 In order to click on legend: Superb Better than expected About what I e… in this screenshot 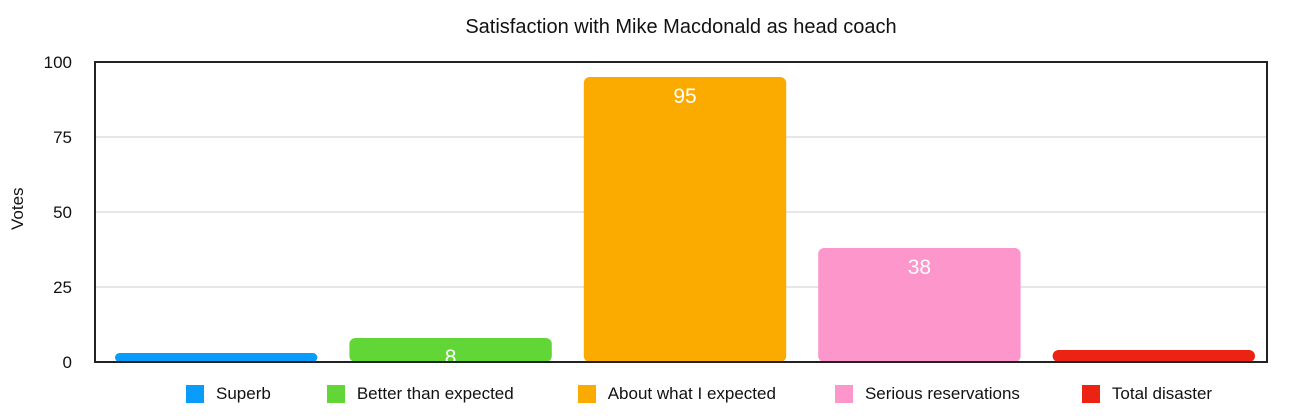, I will do `click(699, 394)`.